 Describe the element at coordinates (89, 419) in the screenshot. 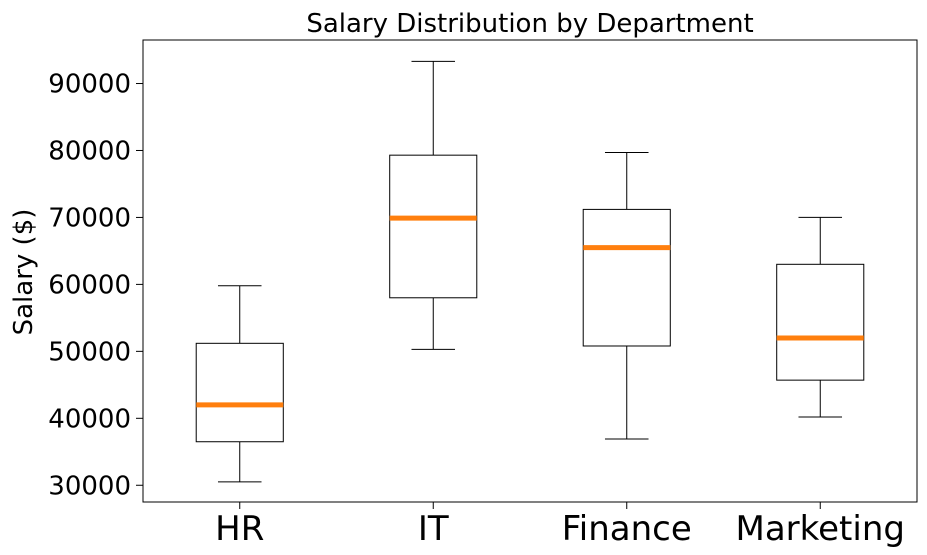

I see `y-tick-label: 40000` at that location.